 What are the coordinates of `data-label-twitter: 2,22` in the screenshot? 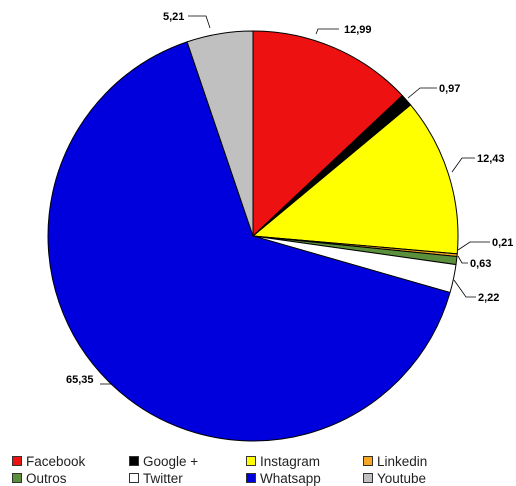 It's located at (488, 298).